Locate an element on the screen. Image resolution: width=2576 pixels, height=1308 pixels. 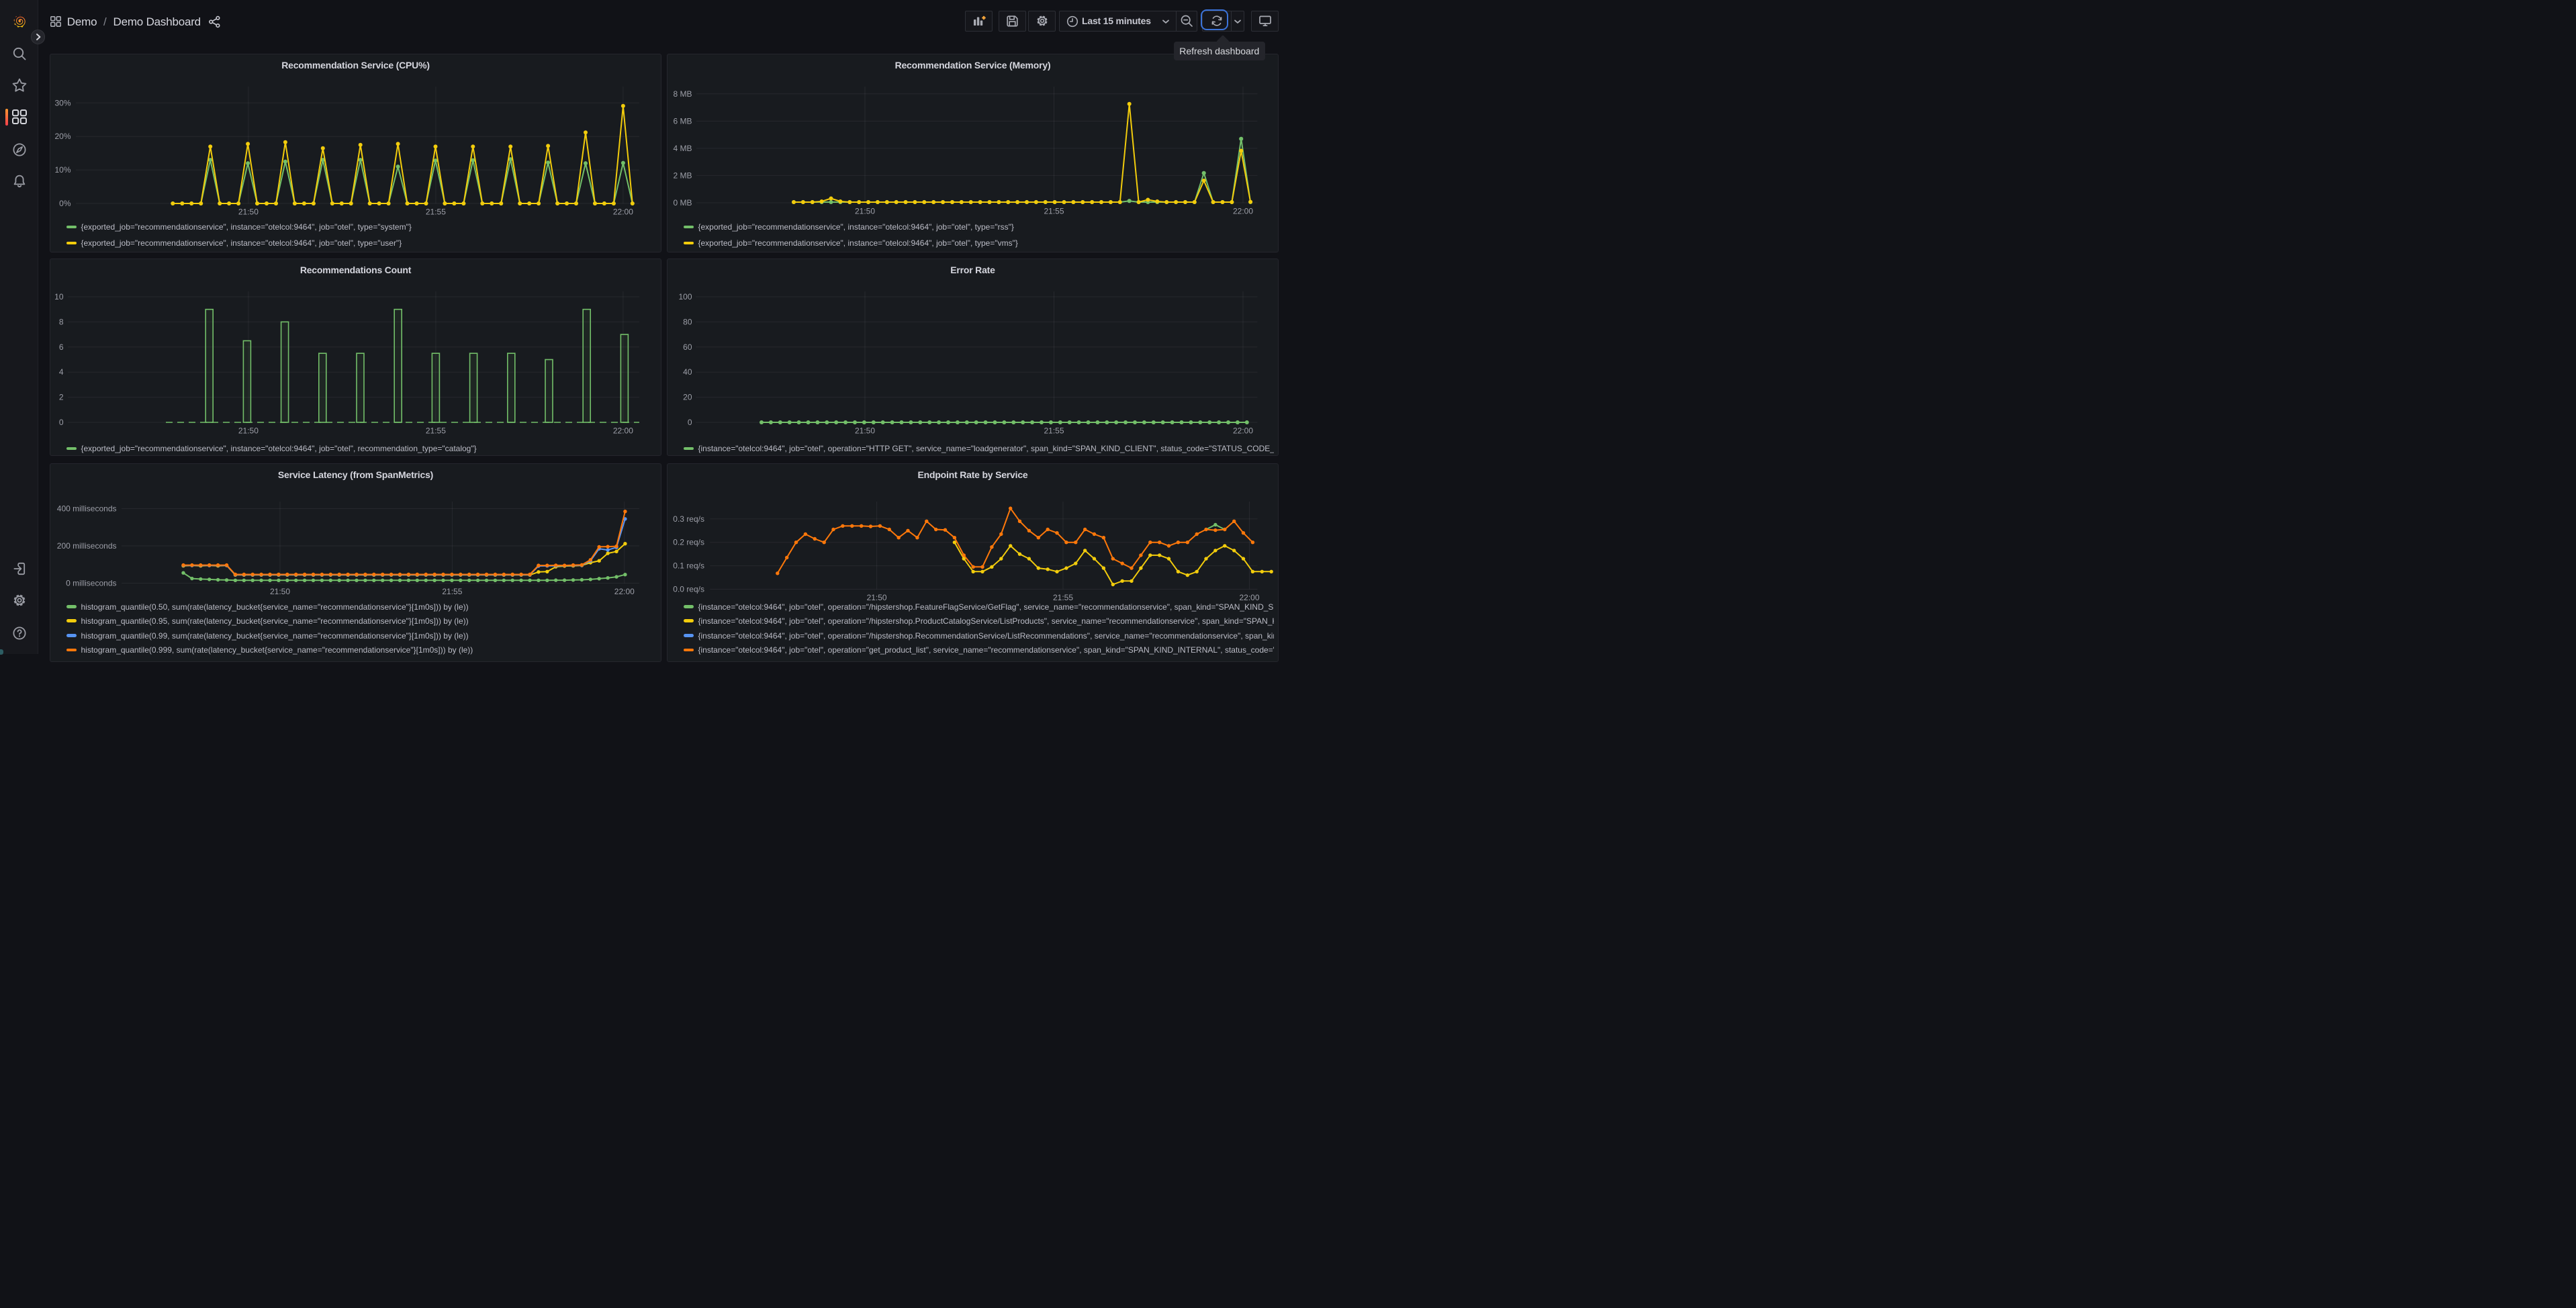
svg-text: 40 is located at coordinates (687, 372).